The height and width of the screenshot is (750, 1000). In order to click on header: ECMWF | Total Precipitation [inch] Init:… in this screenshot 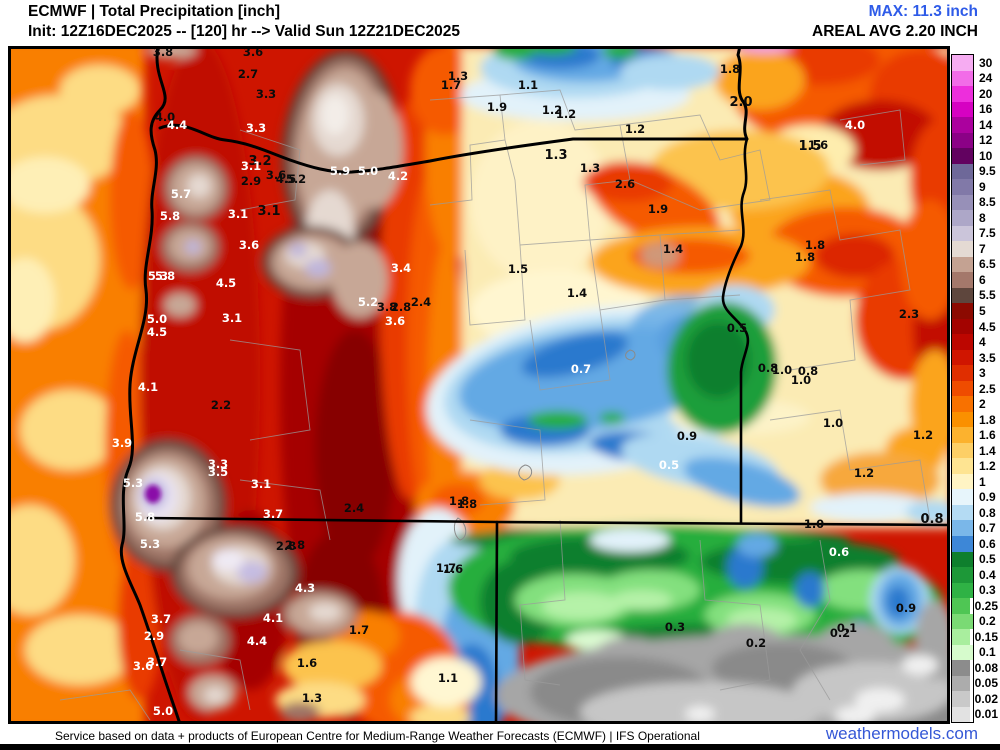, I will do `click(500, 23)`.